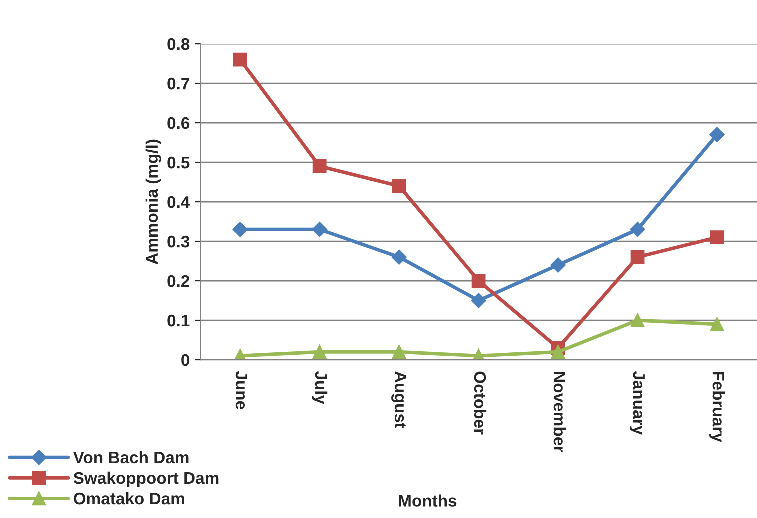 This screenshot has height=518, width=757. Describe the element at coordinates (179, 44) in the screenshot. I see `y-tick-label: 0.8` at that location.